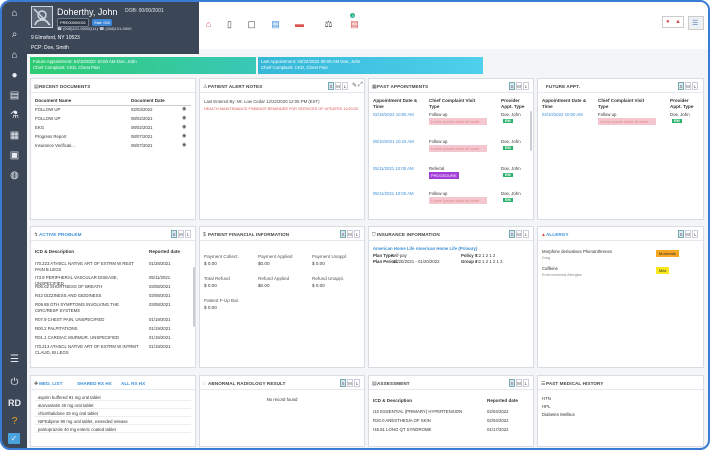 This screenshot has width=710, height=450. I want to click on document-date: 02/03/2022, so click(142, 109).